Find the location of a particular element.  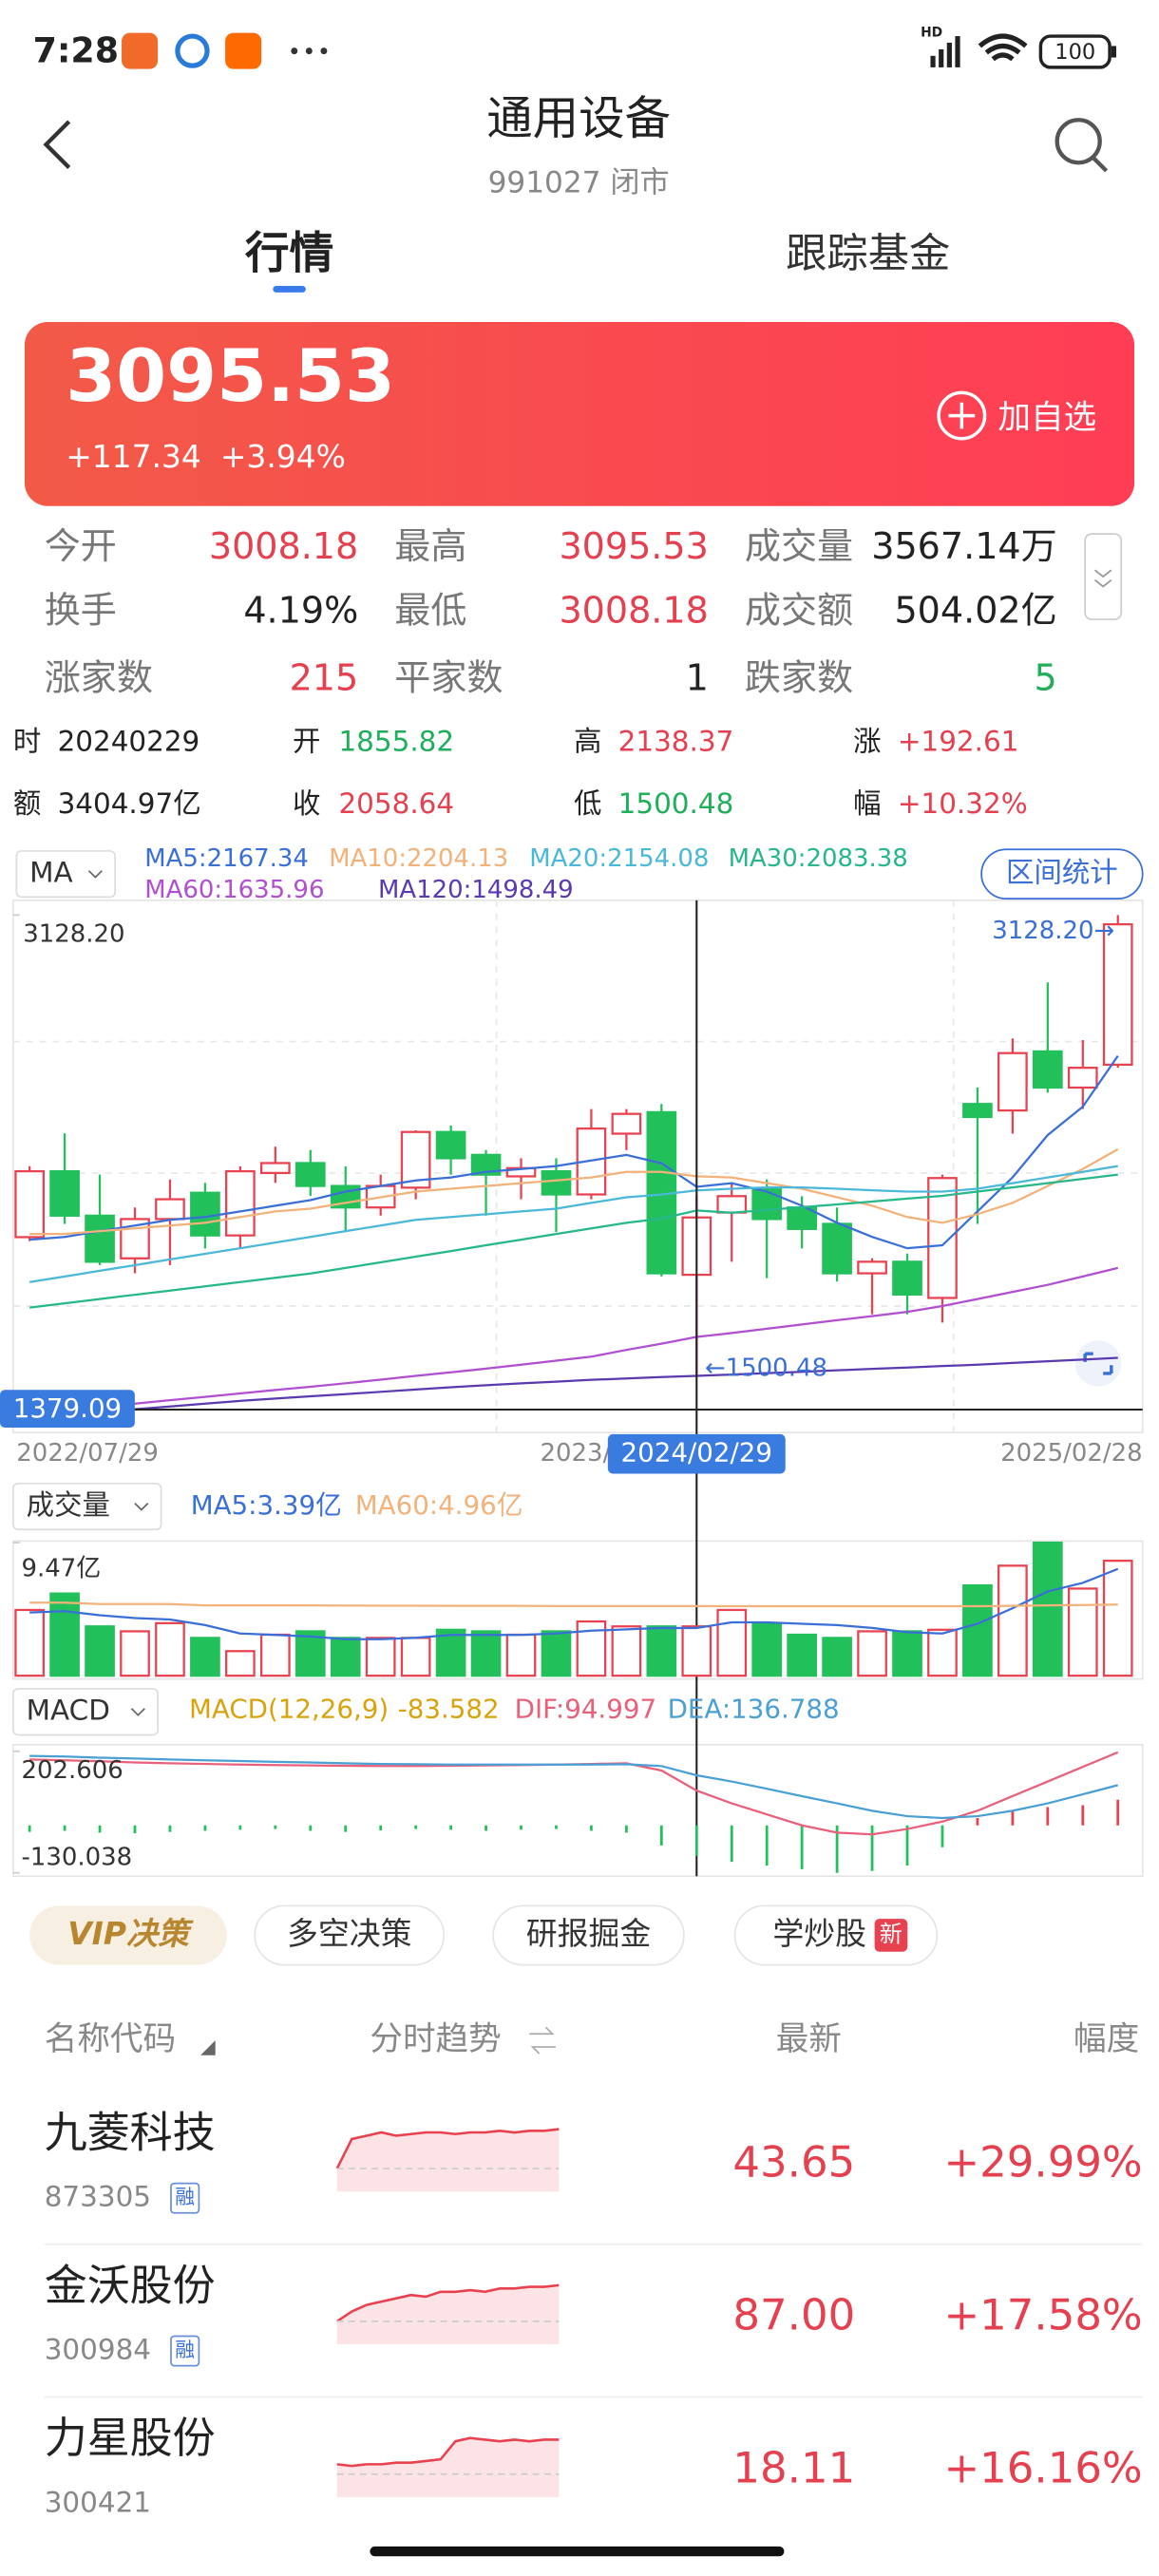

legend-entry: DIF:94.997 is located at coordinates (585, 1709).